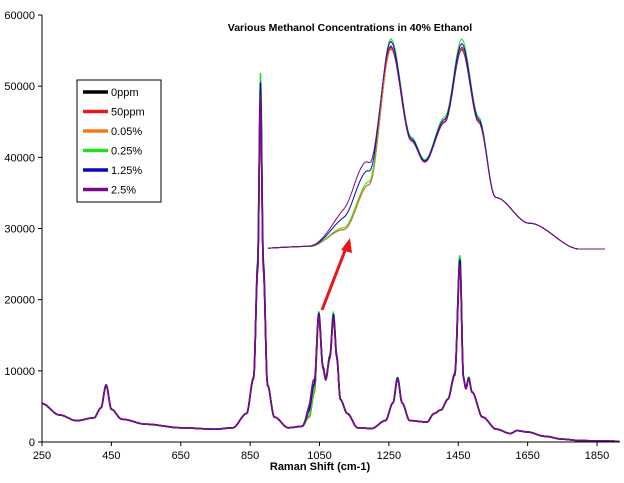 Image resolution: width=624 pixels, height=483 pixels. I want to click on legend-label: 50ppm, so click(128, 113).